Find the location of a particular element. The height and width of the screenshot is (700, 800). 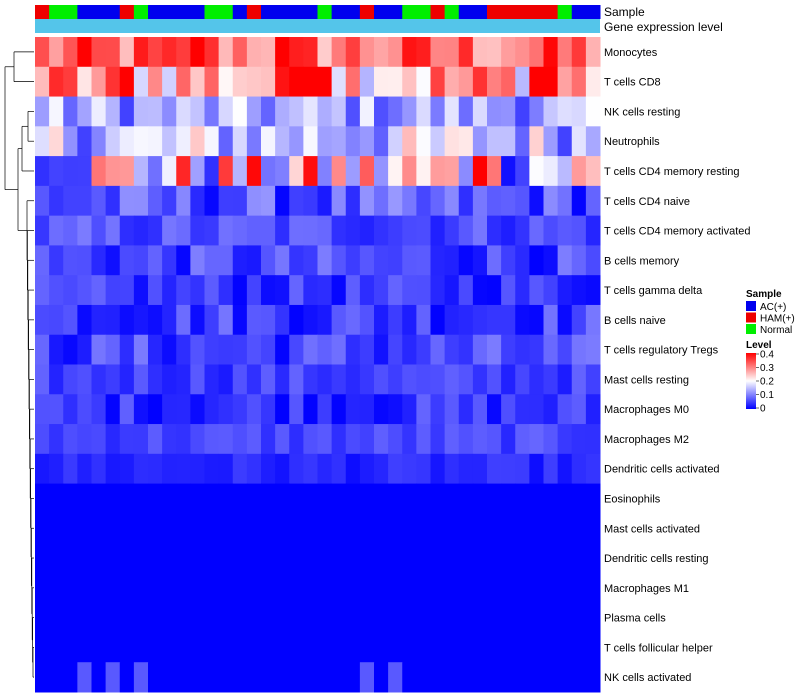

row-label: T cells regulatory Tregs is located at coordinates (661, 351).